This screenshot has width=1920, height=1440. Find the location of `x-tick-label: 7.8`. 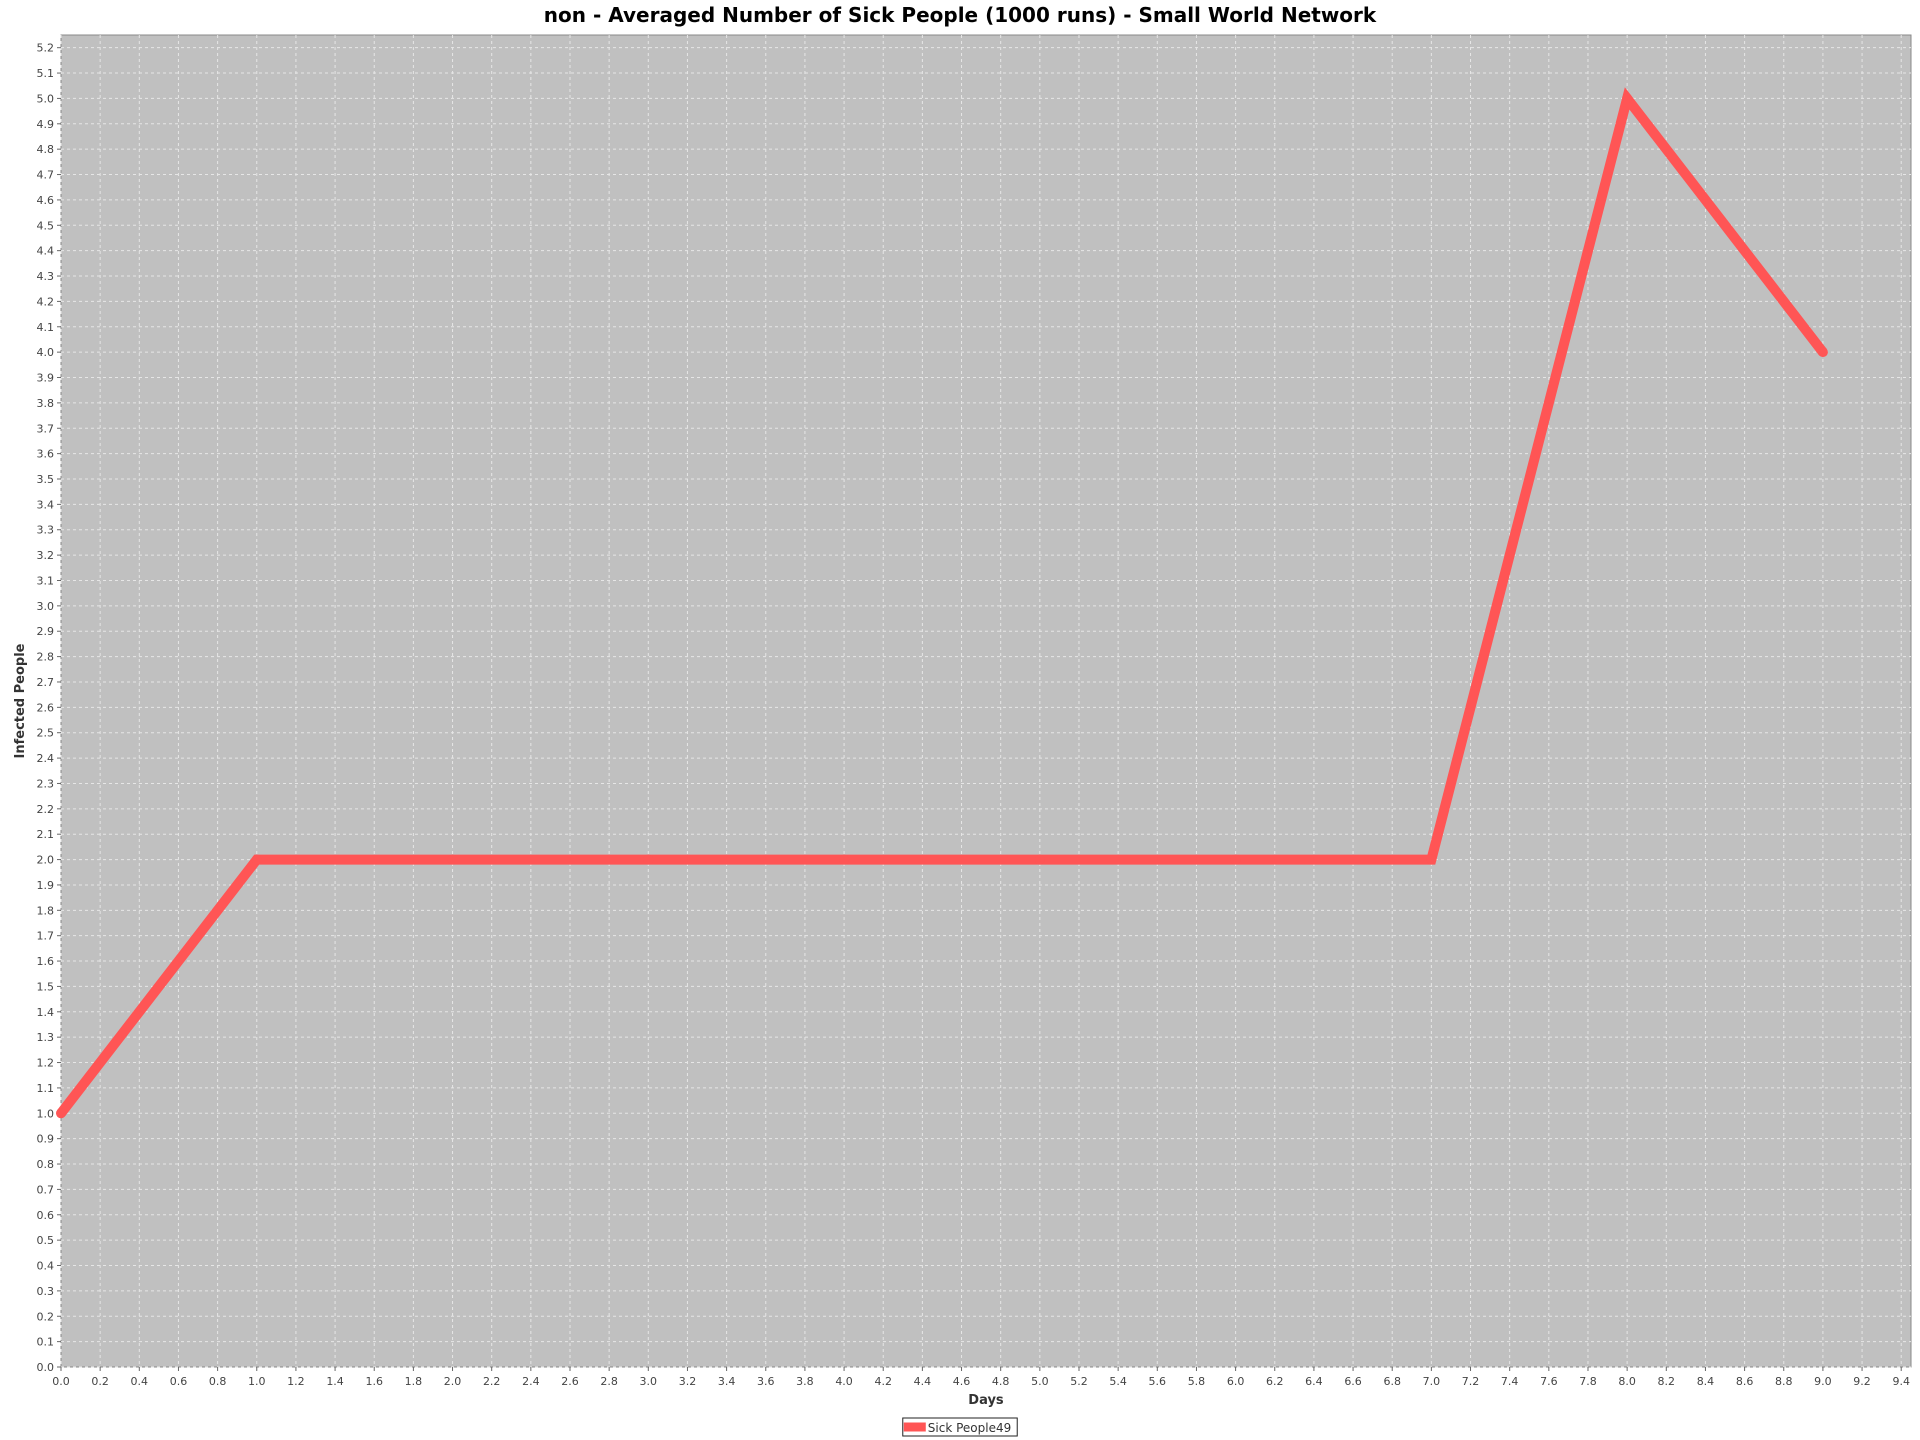

x-tick-label: 7.8 is located at coordinates (1588, 1381).